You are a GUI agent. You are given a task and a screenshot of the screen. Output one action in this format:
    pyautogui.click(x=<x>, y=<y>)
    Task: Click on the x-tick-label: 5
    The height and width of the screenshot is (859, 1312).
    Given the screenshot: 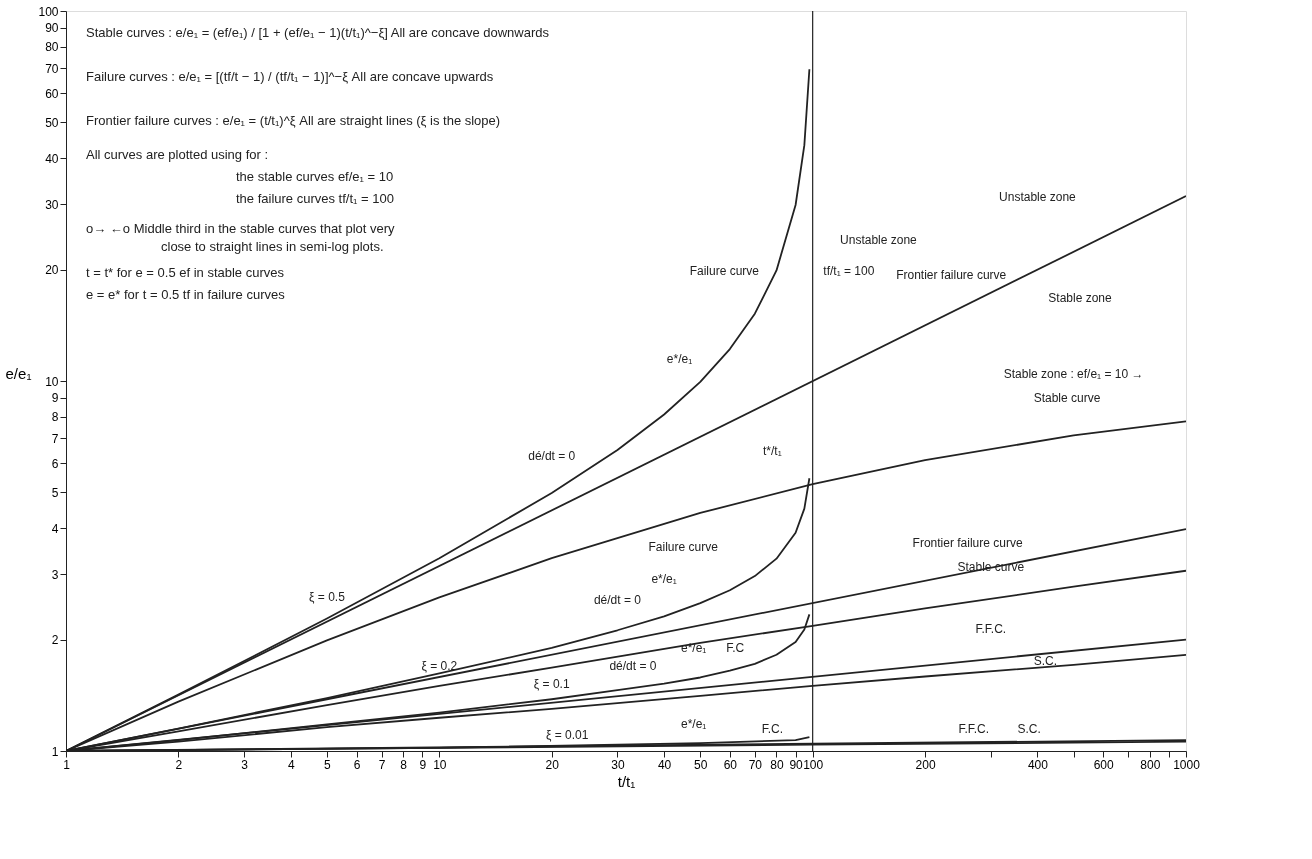 What is the action you would take?
    pyautogui.click(x=328, y=764)
    